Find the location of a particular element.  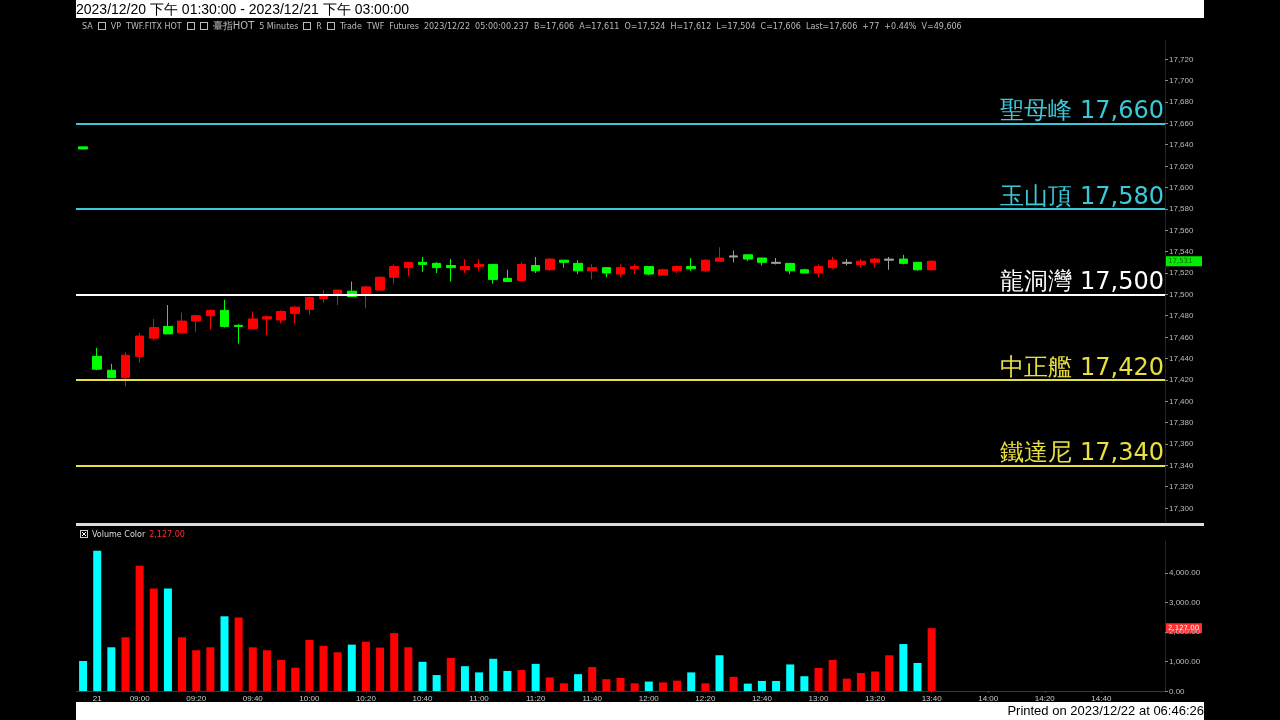

x-tick-label: 09:40 is located at coordinates (253, 698).